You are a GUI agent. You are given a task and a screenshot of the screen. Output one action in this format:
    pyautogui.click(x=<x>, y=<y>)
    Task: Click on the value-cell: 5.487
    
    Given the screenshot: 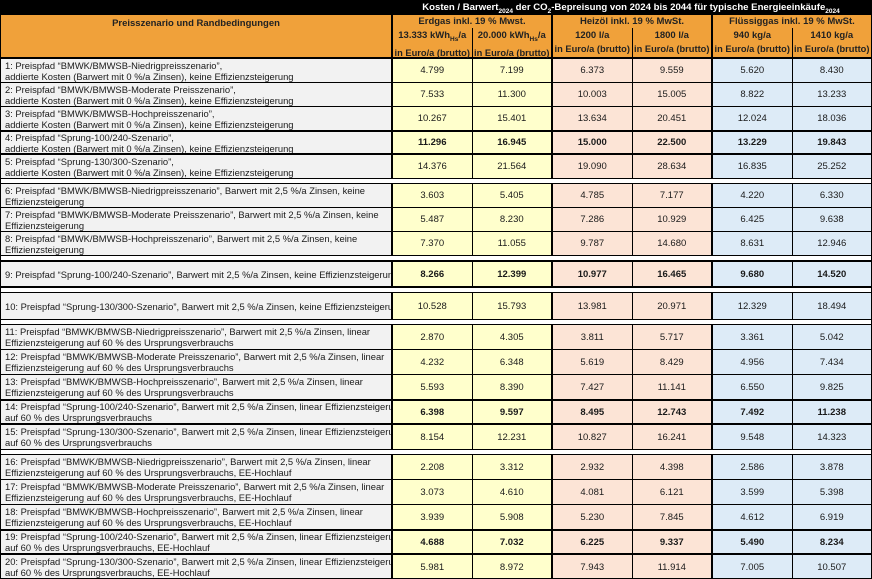 What is the action you would take?
    pyautogui.click(x=431, y=219)
    